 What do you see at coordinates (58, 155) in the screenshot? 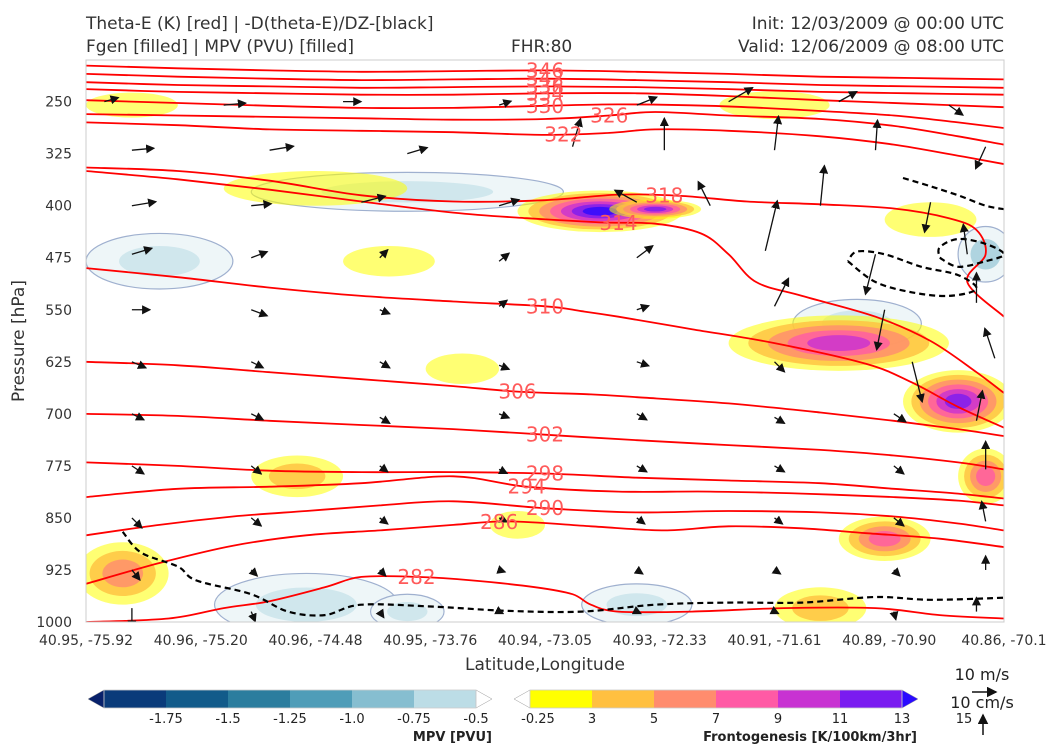
I see `y-tick-label: 325` at bounding box center [58, 155].